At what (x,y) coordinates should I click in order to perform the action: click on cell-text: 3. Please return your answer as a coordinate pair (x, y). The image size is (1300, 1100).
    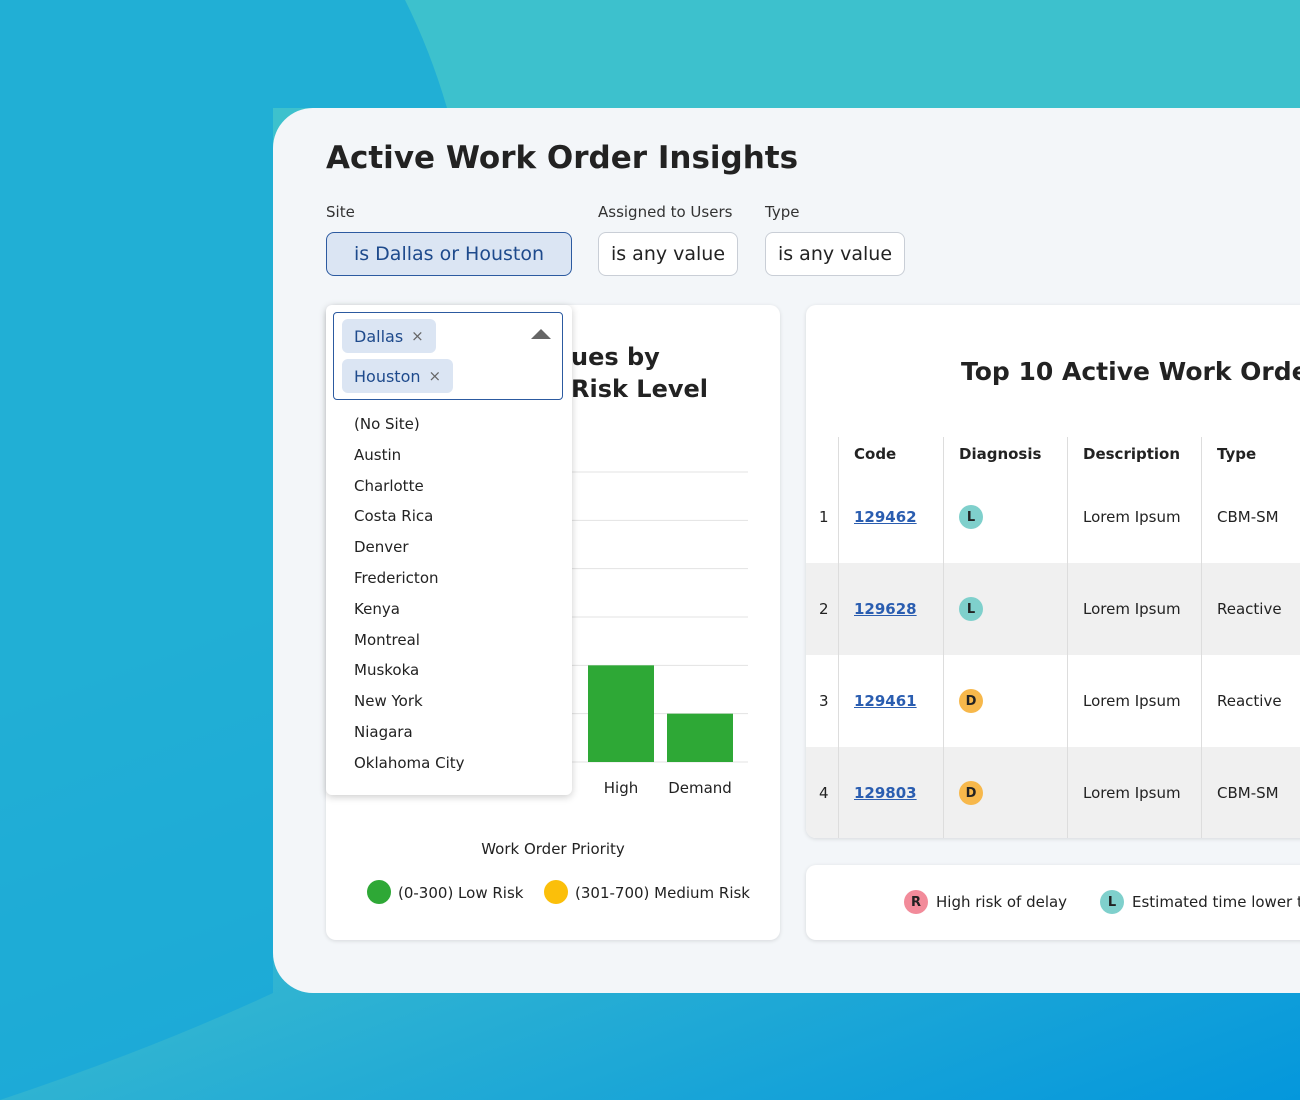
    Looking at the image, I should click on (824, 701).